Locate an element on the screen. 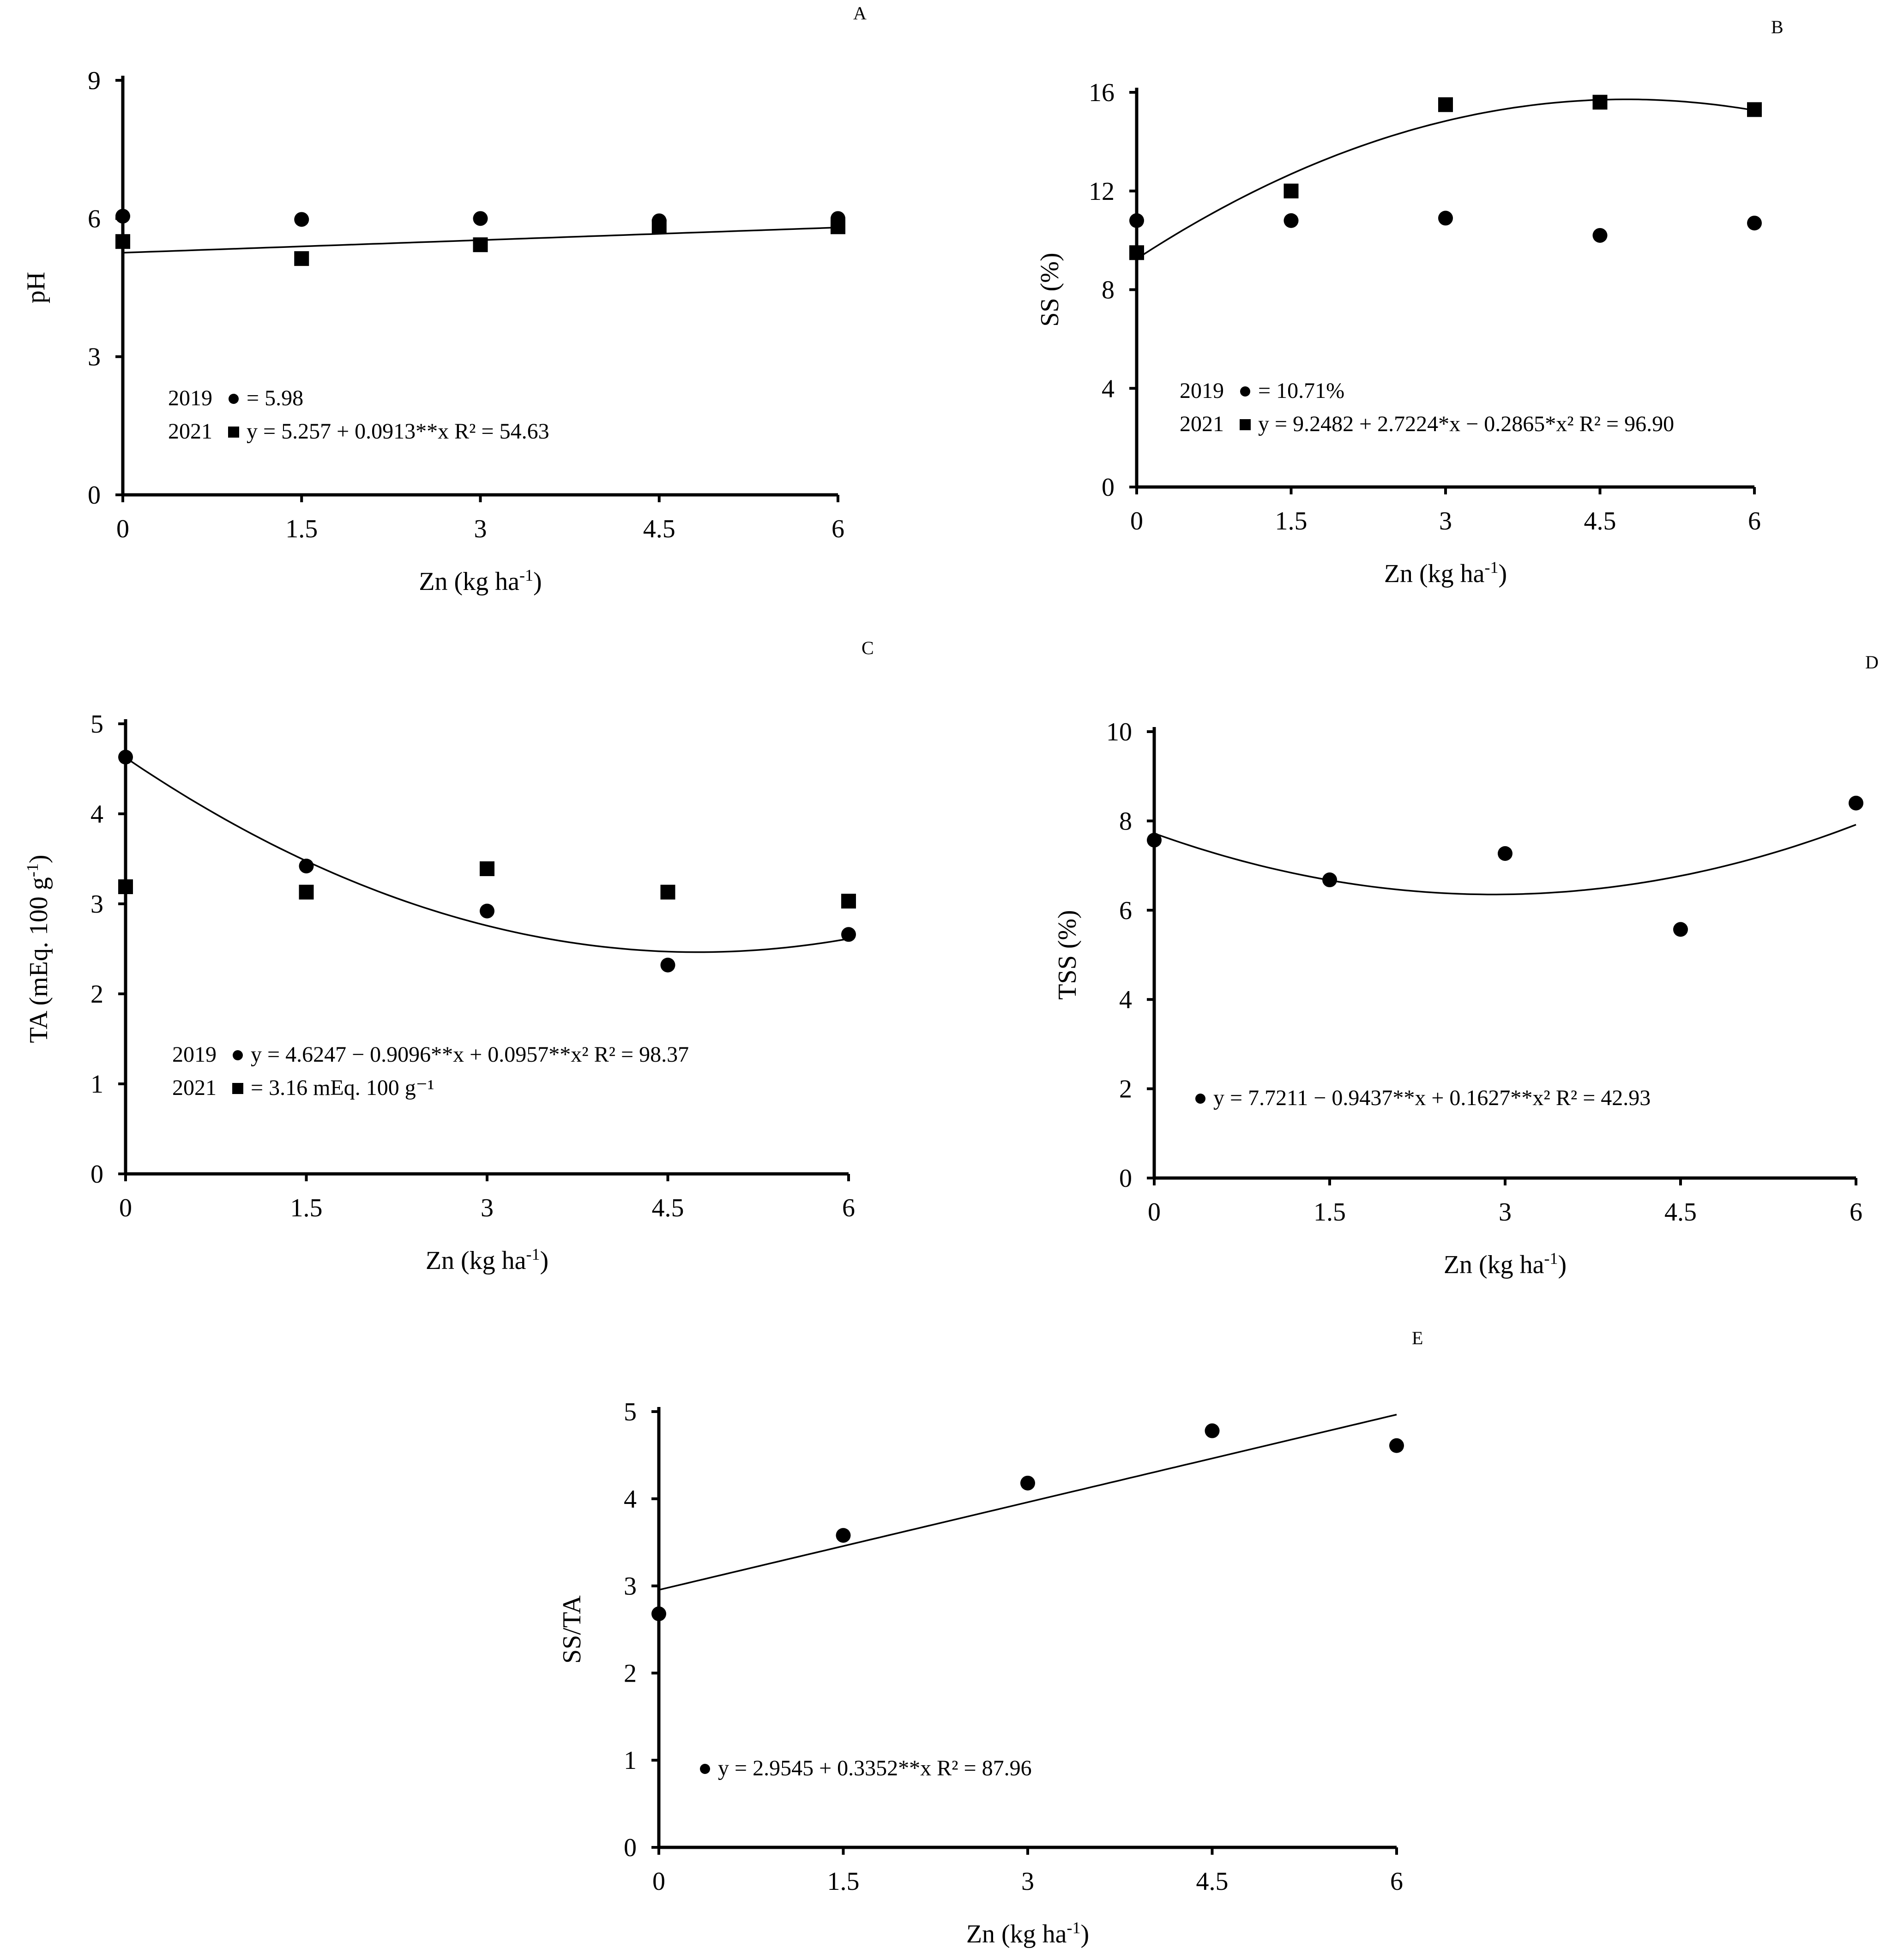  y-axis-title-sup: -1 is located at coordinates (32, 870).